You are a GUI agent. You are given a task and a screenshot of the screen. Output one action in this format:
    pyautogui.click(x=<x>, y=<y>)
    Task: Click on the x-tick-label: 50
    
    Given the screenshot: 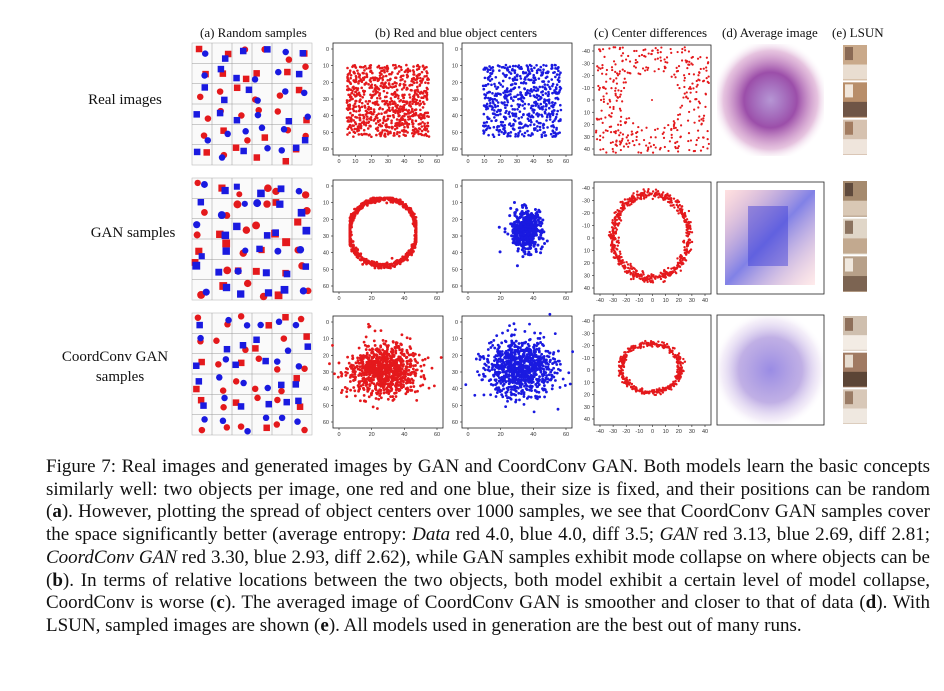 What is the action you would take?
    pyautogui.click(x=550, y=162)
    